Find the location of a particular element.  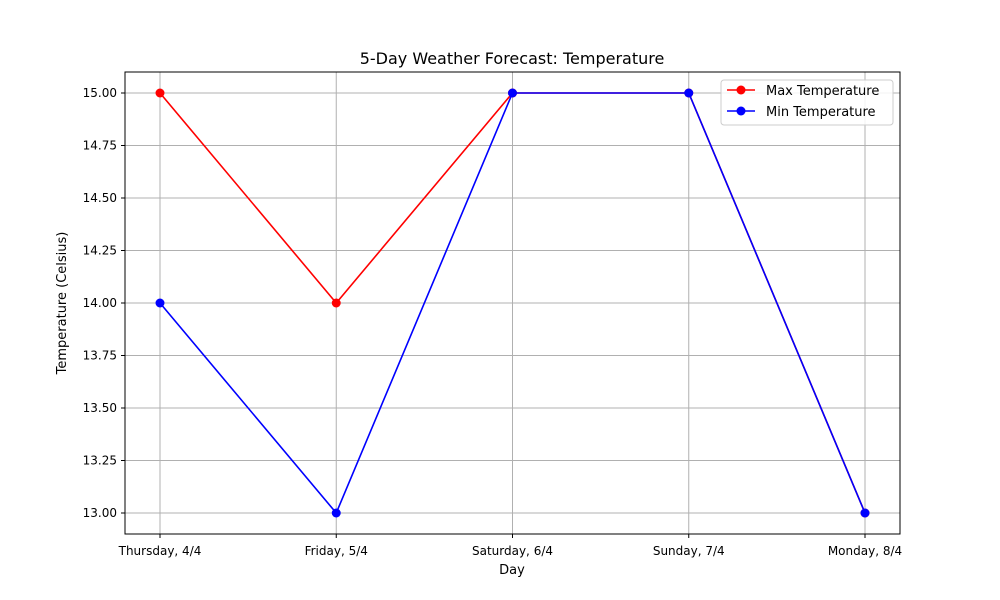

chart-title: 5-Day Weather Forecast: Temperature is located at coordinates (512, 58).